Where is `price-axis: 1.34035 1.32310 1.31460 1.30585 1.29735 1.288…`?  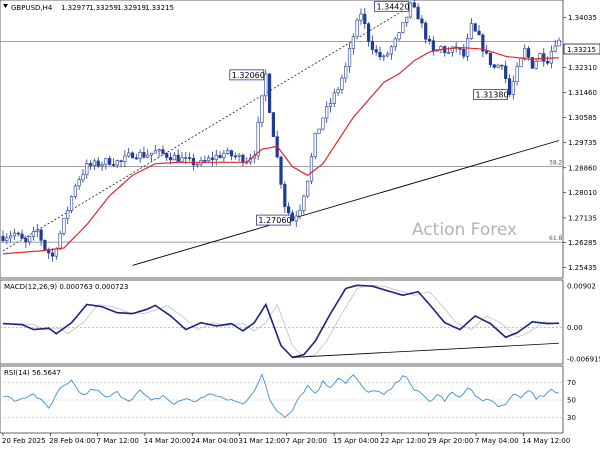
price-axis: 1.34035 1.32310 1.31460 1.30585 1.29735 1.288… is located at coordinates (580, 143).